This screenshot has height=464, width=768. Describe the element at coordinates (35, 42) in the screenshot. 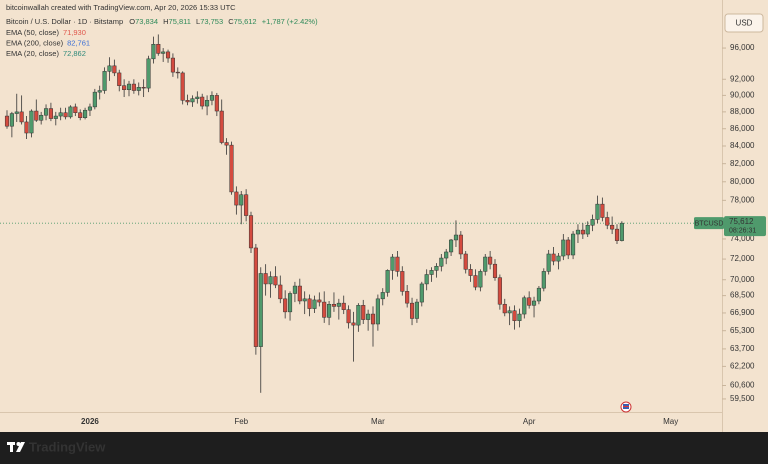

I see `indicator-name: EMA (200, close)` at that location.